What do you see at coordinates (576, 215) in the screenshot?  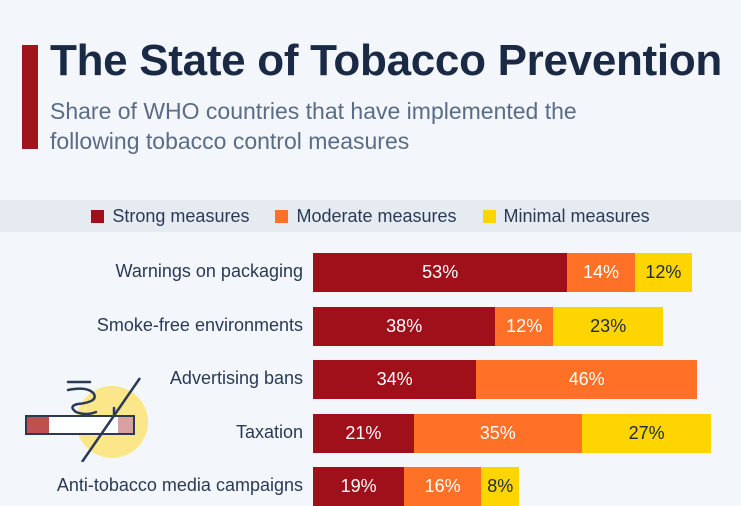 I see `legend-label: Minimal measures` at bounding box center [576, 215].